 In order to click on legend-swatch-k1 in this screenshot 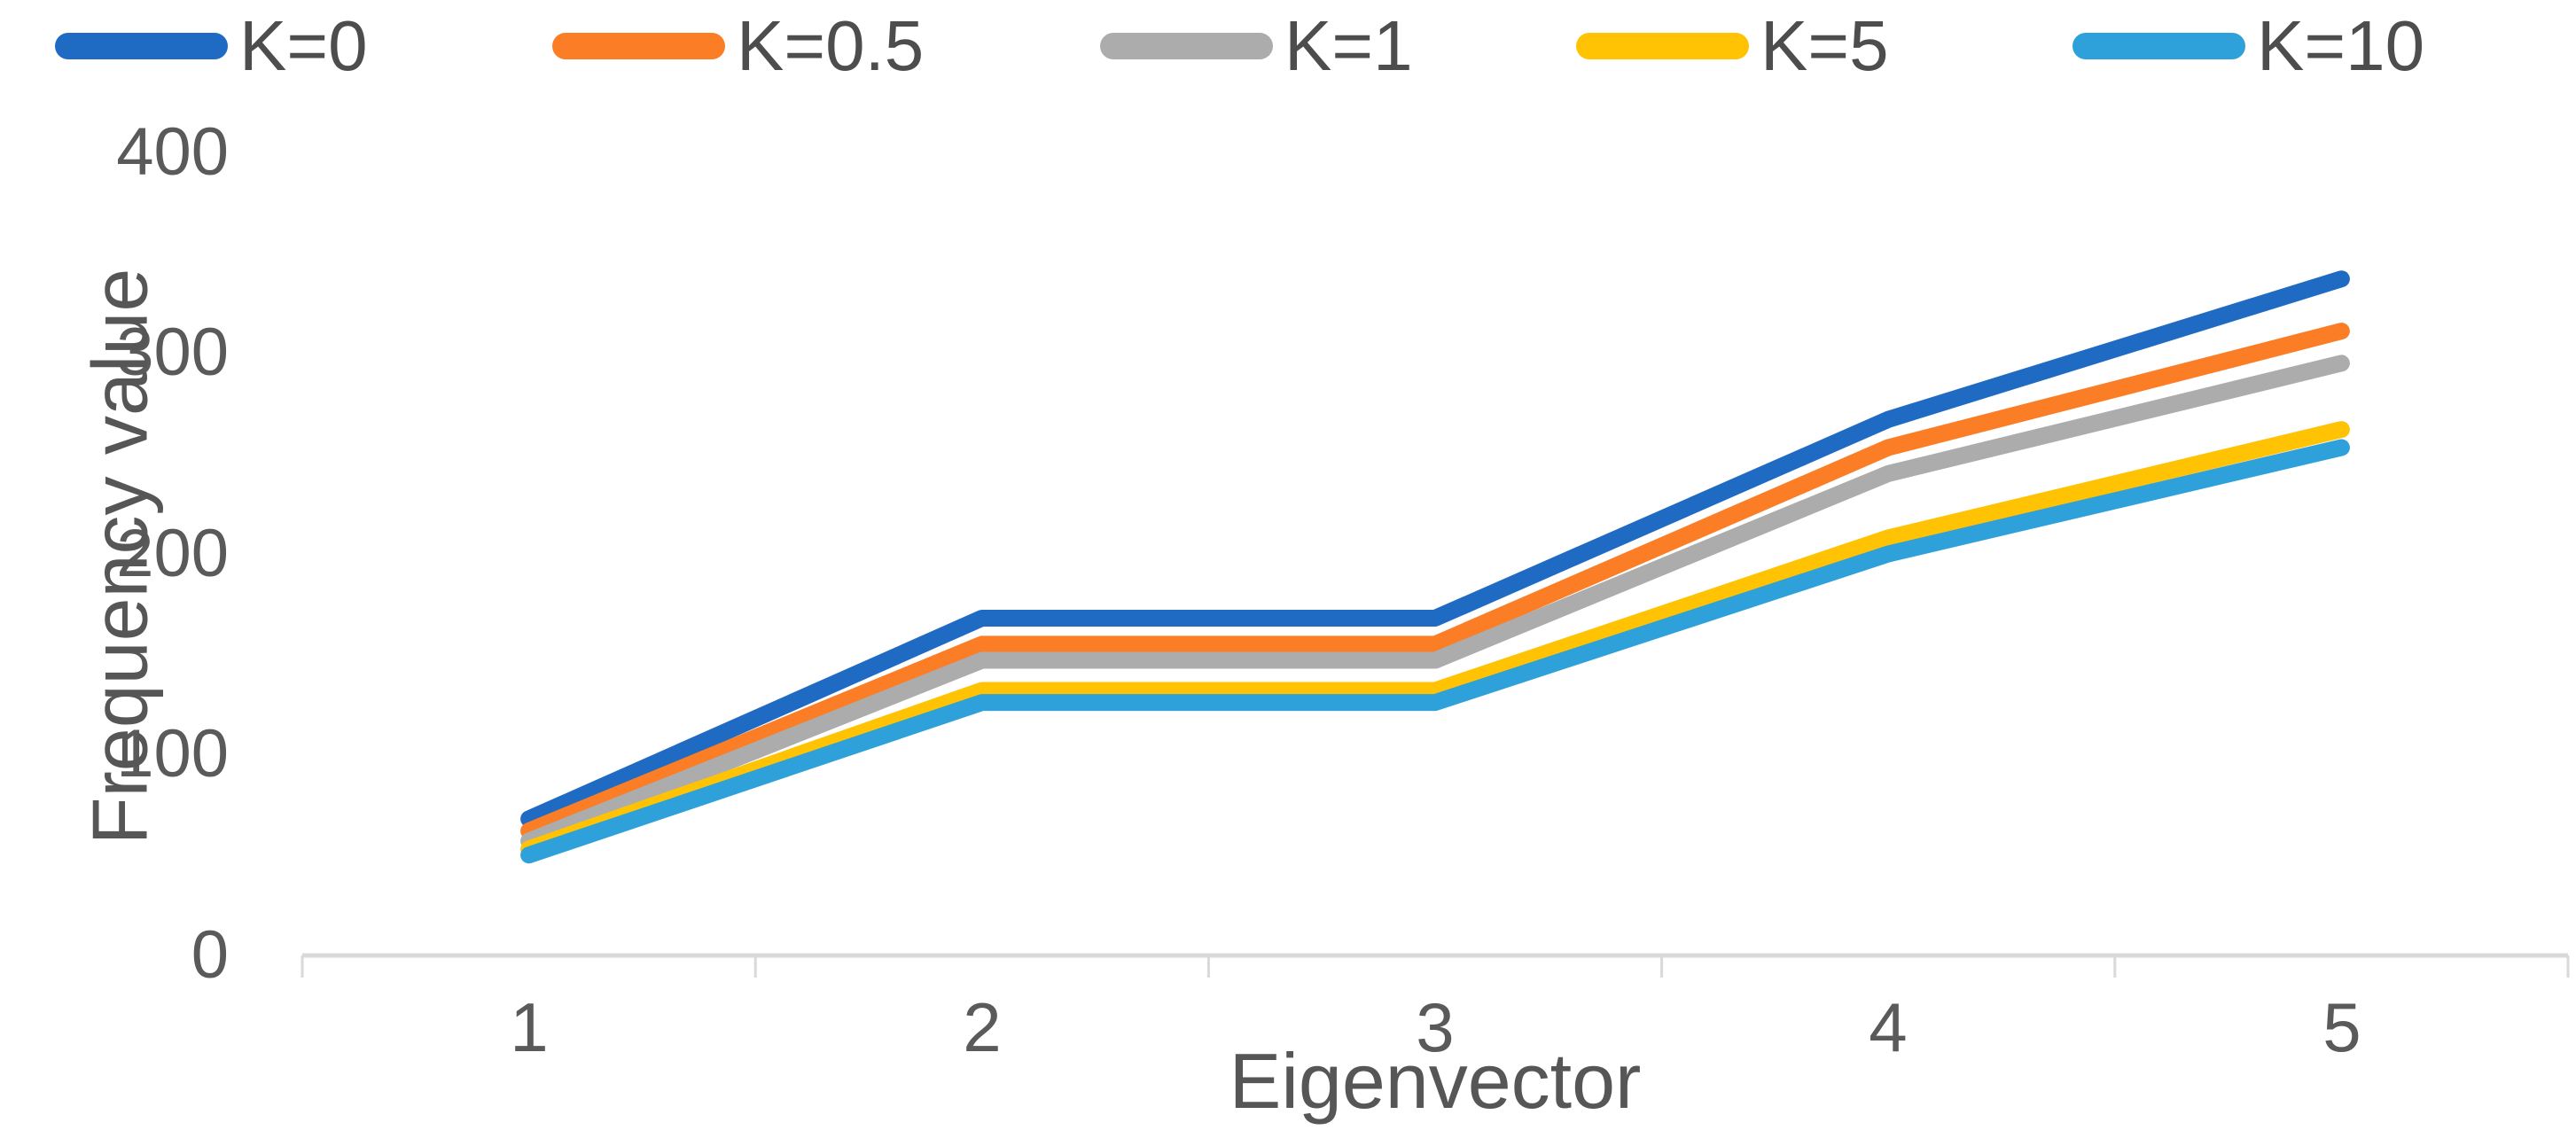, I will do `click(1186, 46)`.